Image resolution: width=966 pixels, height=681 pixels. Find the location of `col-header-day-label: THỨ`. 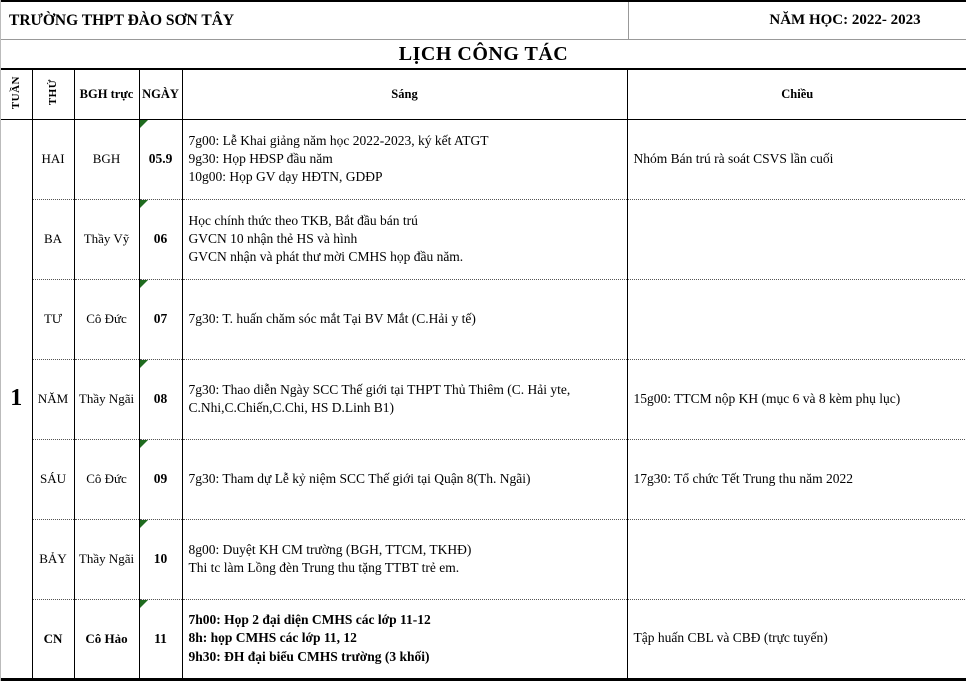

col-header-day-label: THỨ is located at coordinates (53, 92).